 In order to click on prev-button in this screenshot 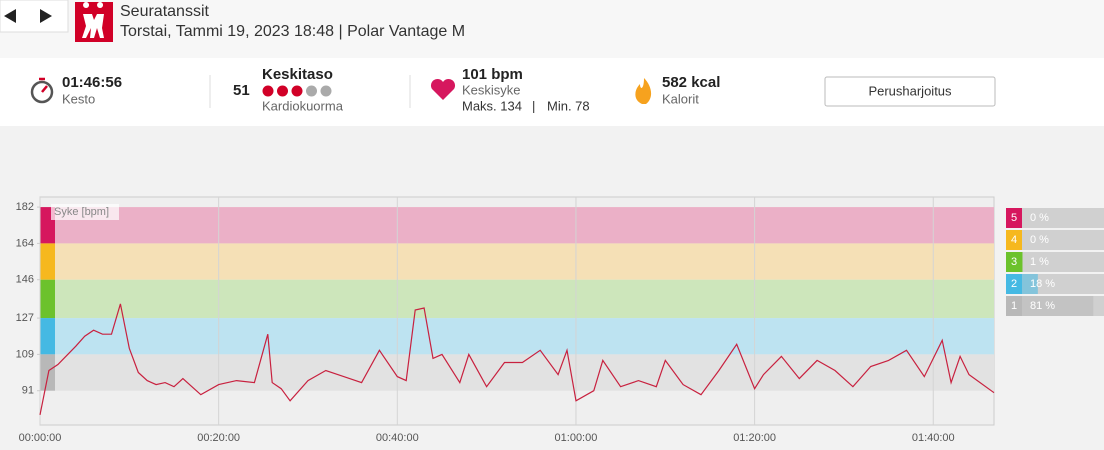, I will do `click(10, 16)`.